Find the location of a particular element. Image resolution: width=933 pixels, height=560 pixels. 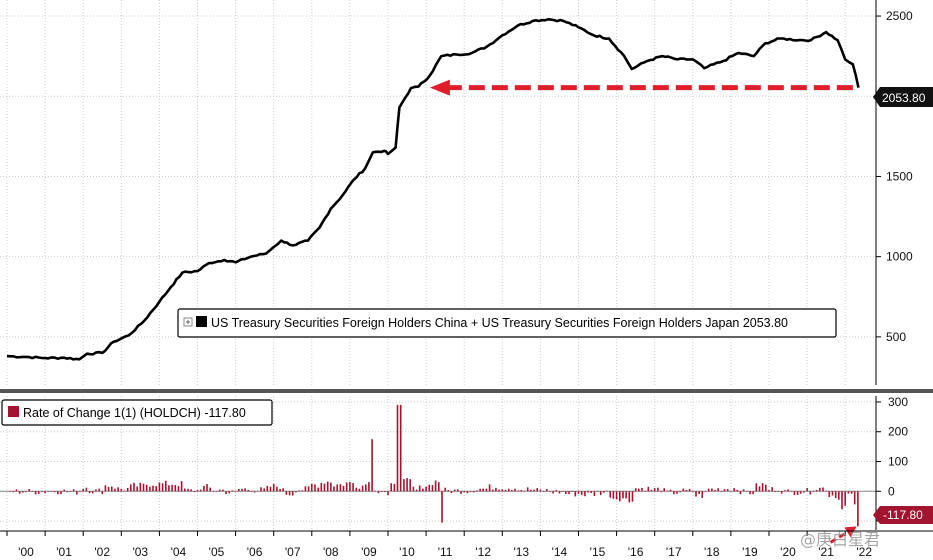

x-tick-label: '03 is located at coordinates (140, 552).